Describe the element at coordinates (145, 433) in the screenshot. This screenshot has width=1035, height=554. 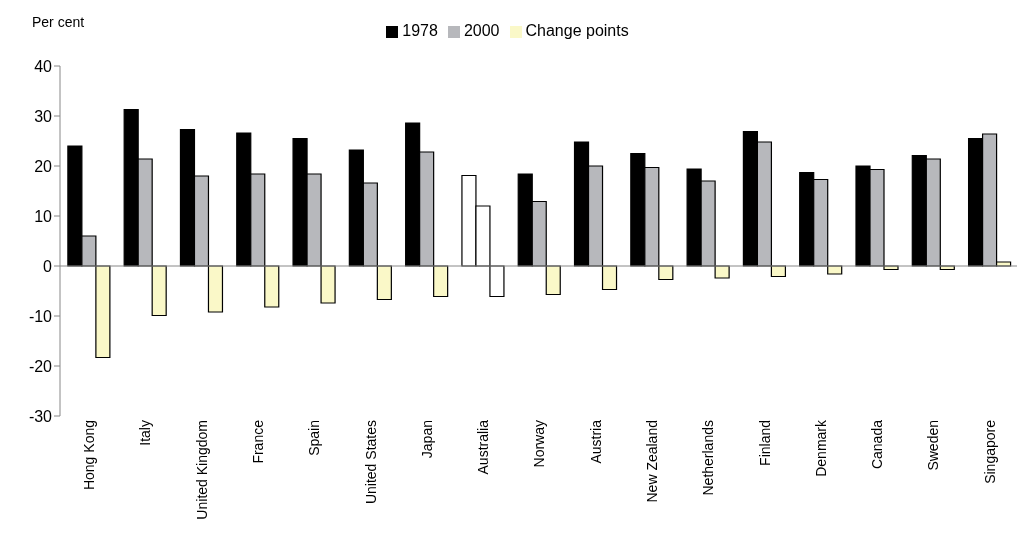
I see `x-tick-label: Italy` at that location.